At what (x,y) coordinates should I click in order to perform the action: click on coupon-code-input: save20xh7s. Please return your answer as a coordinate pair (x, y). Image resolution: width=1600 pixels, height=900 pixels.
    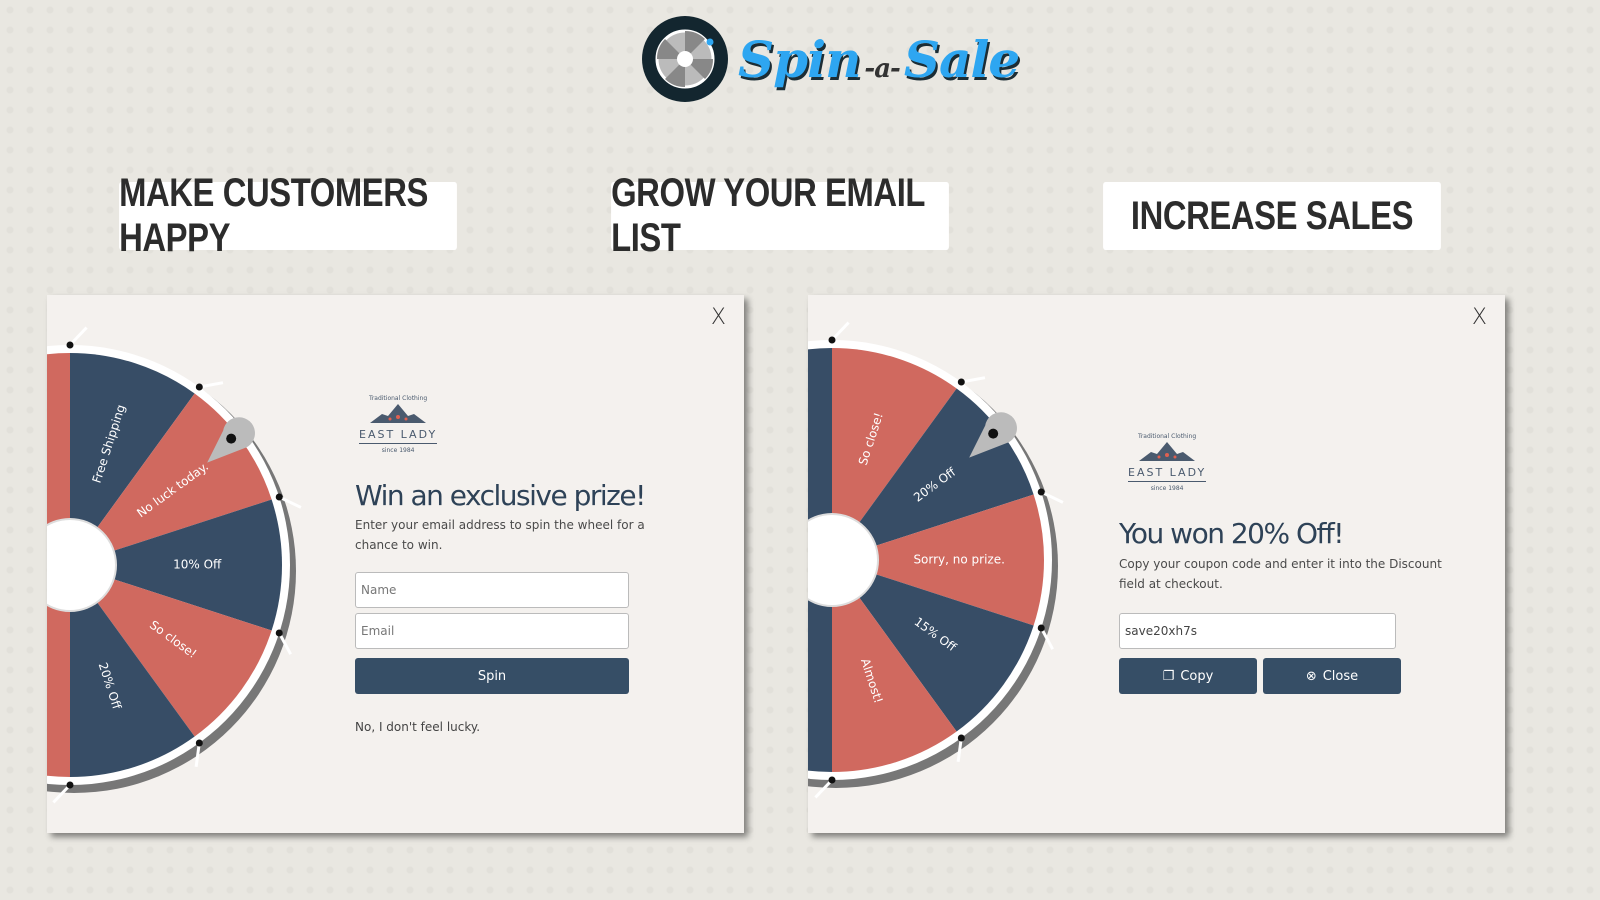
    Looking at the image, I should click on (1257, 631).